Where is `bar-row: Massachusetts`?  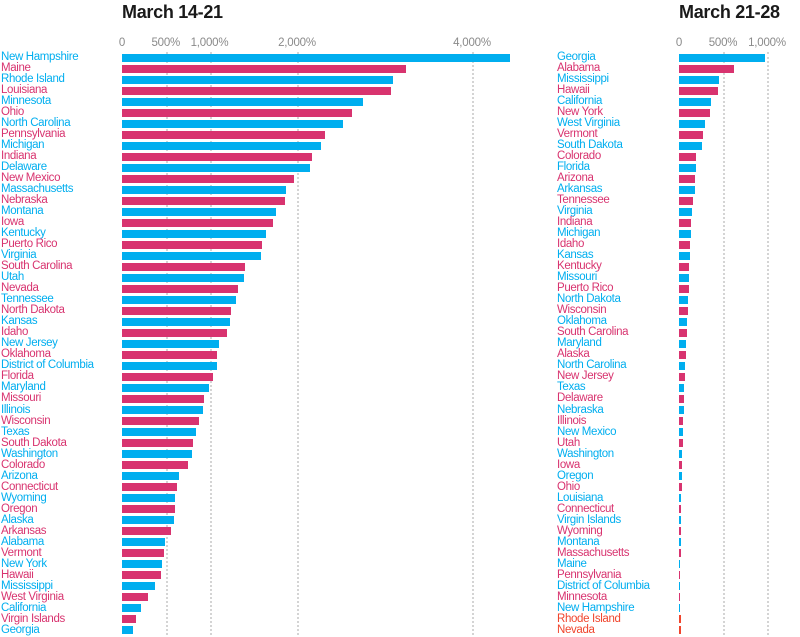
bar-row: Massachusetts is located at coordinates (678, 553).